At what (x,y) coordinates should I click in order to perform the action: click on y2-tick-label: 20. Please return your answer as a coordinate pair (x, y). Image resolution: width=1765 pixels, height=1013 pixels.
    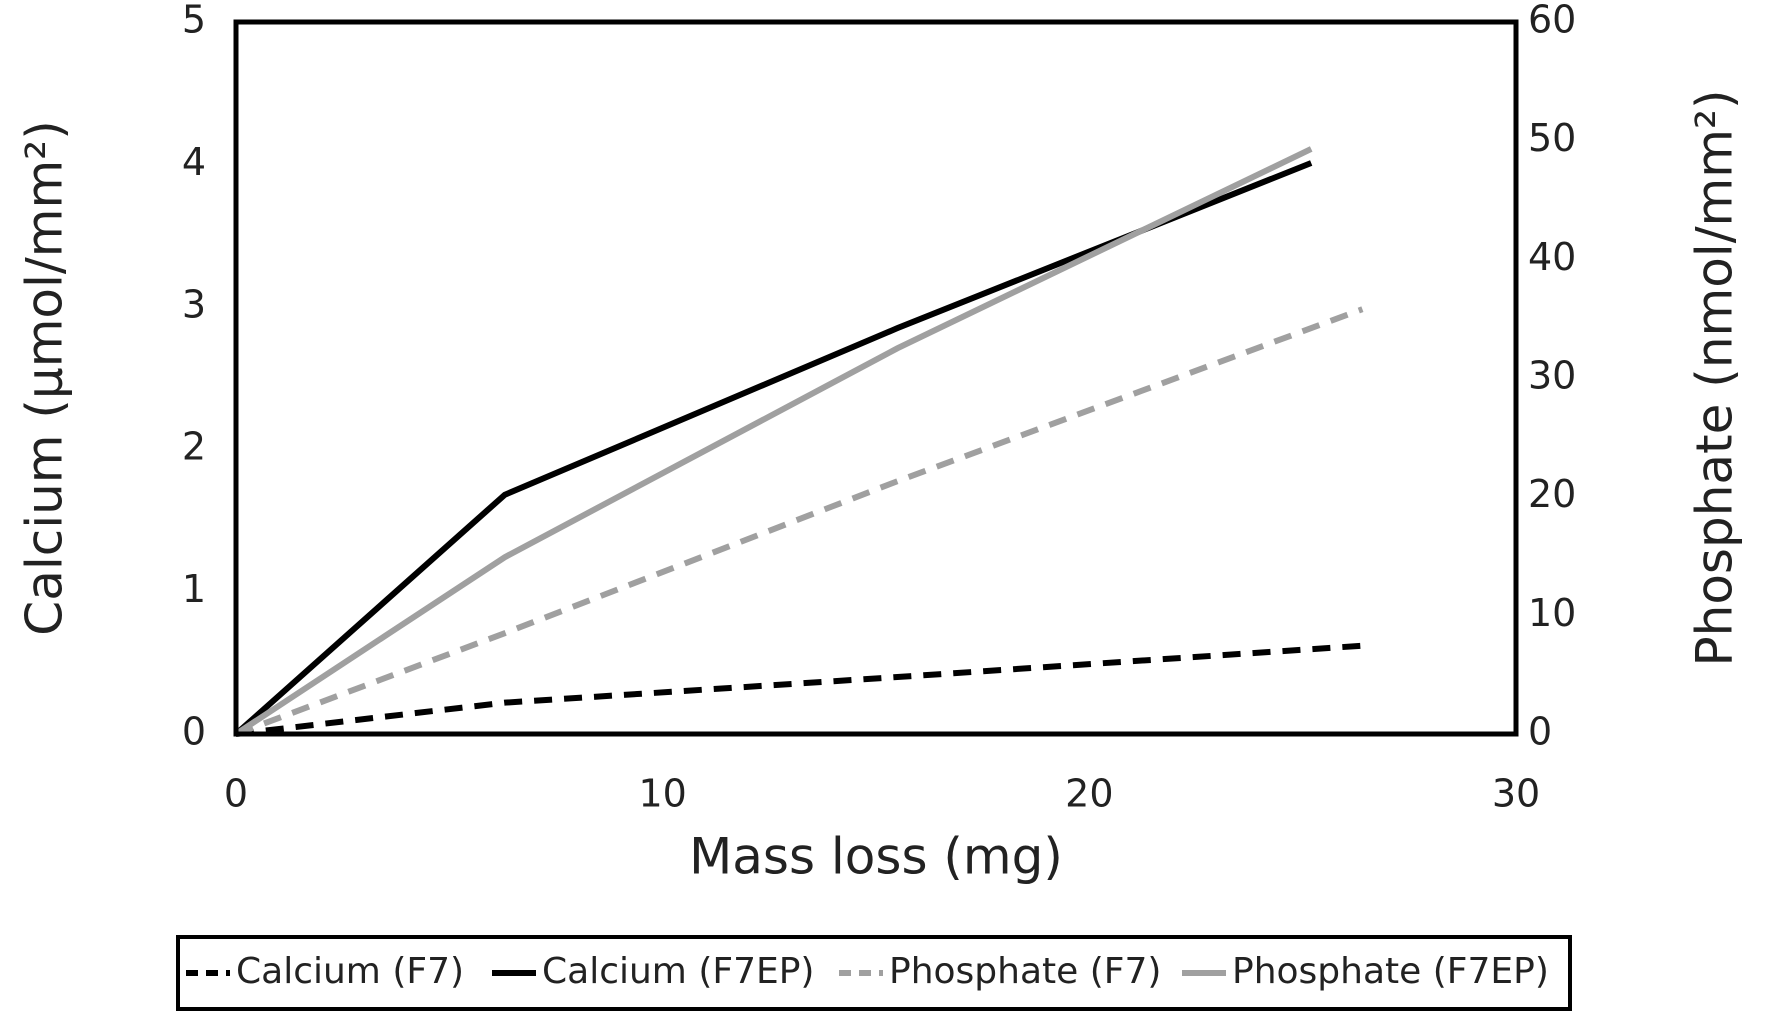
    Looking at the image, I should click on (1552, 494).